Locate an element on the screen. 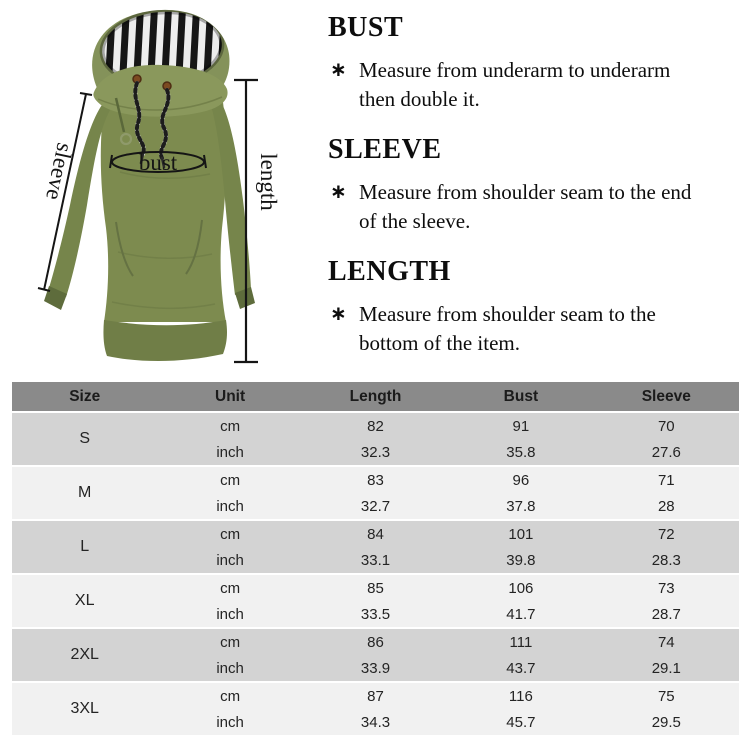 The width and height of the screenshot is (750, 750). bust-value: 35.8 is located at coordinates (521, 452).